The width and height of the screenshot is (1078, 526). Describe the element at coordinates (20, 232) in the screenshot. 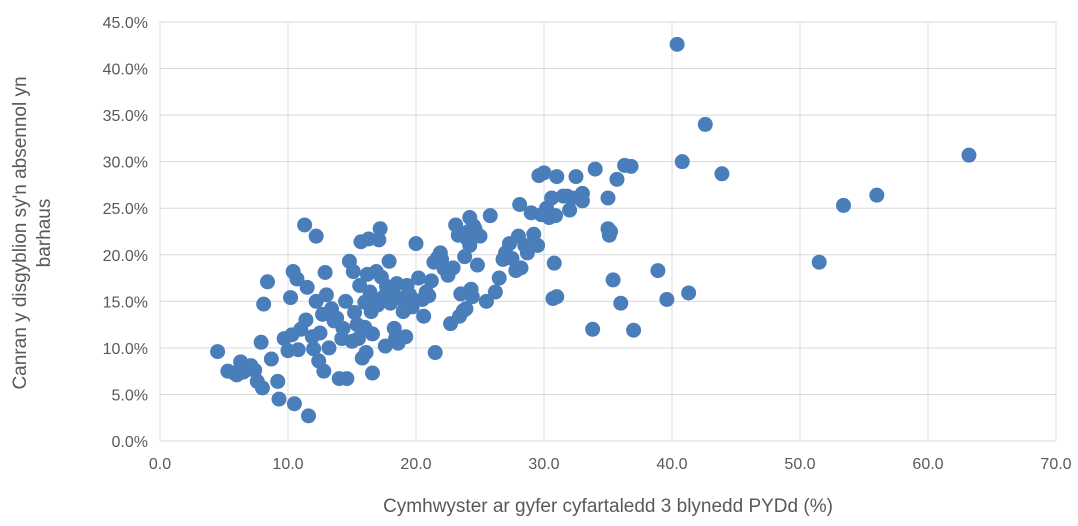

I see `y-axis-title-line-1: Canran y disgyblion sy'n absennol yn` at that location.